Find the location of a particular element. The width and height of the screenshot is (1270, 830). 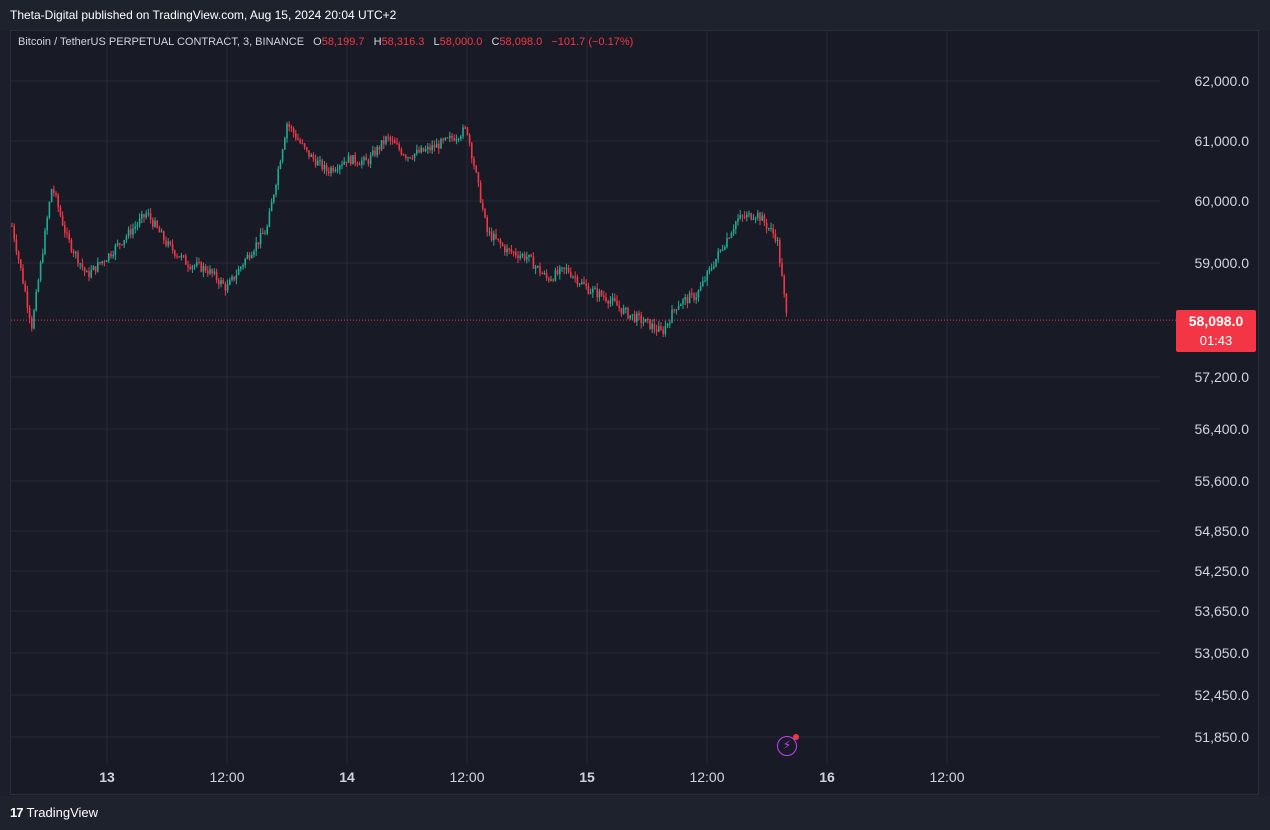

high-label: H is located at coordinates (377, 42).